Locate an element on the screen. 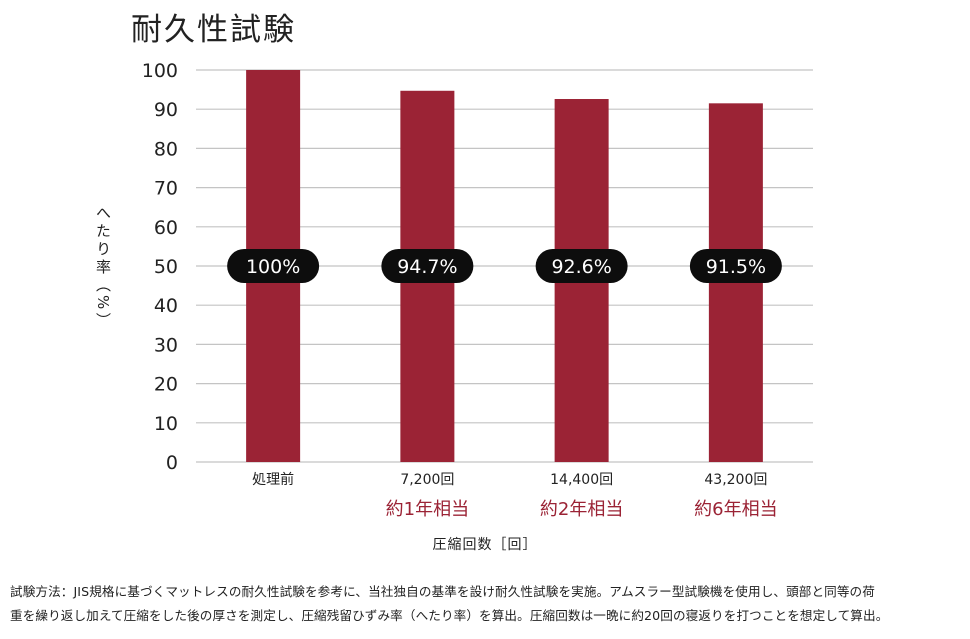 This screenshot has width=970, height=639. y-tick-label: 100 is located at coordinates (160, 71).